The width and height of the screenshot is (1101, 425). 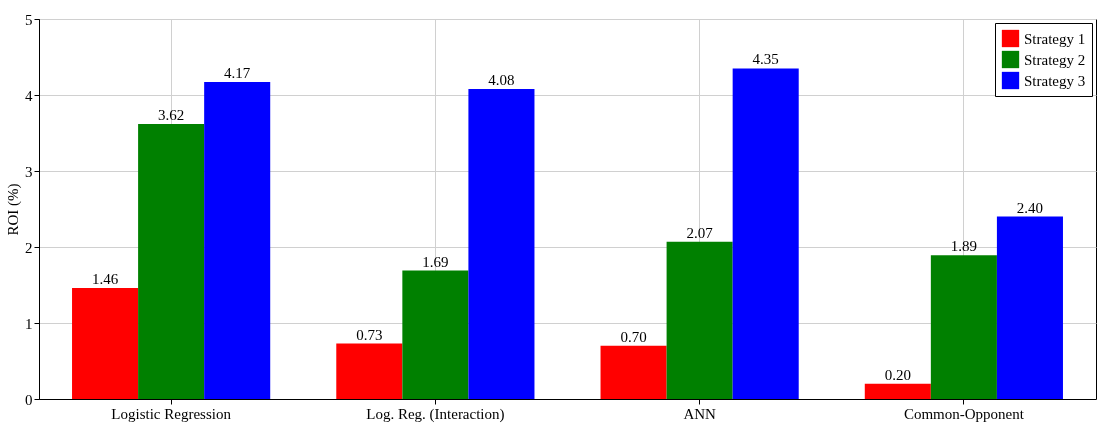 What do you see at coordinates (700, 232) in the screenshot?
I see `data-label: 2.07` at bounding box center [700, 232].